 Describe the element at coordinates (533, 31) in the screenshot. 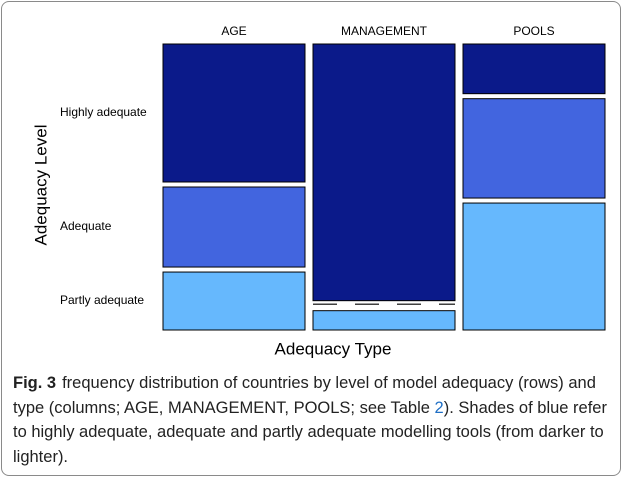

I see `column-label: POOLS` at that location.